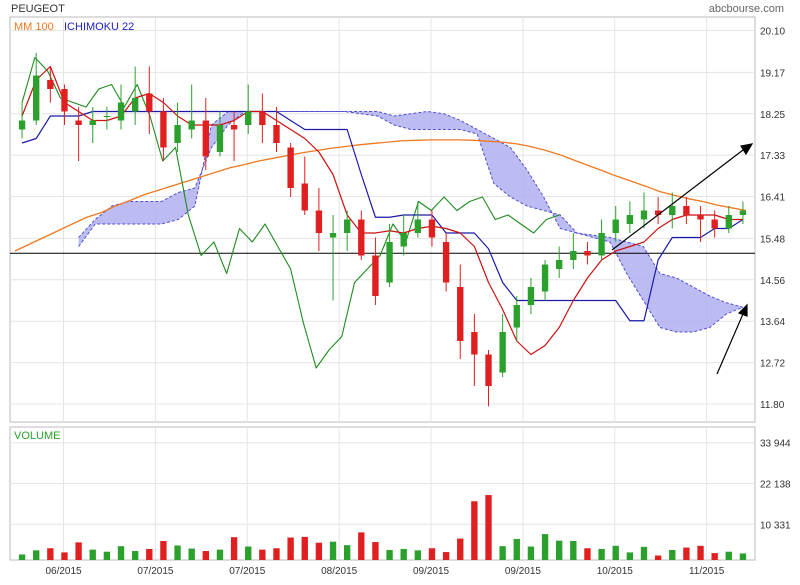 The height and width of the screenshot is (585, 800). What do you see at coordinates (99, 27) in the screenshot?
I see `legend-ichimoku: ICHIMOKU 22` at bounding box center [99, 27].